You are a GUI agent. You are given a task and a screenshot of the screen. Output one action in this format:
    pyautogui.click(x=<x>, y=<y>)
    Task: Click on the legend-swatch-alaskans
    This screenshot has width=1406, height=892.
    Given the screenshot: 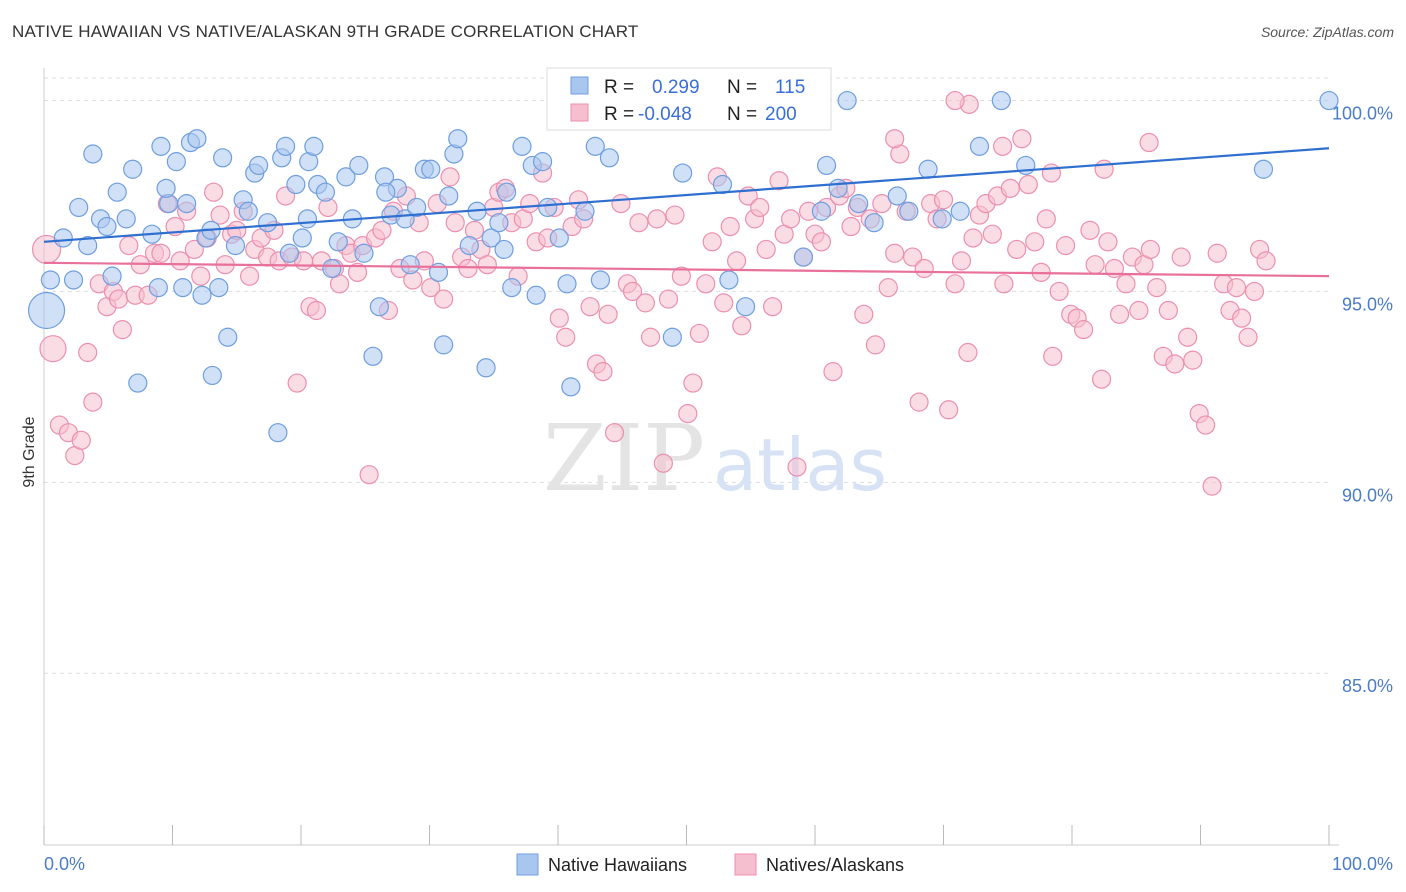 What is the action you would take?
    pyautogui.click(x=579, y=112)
    